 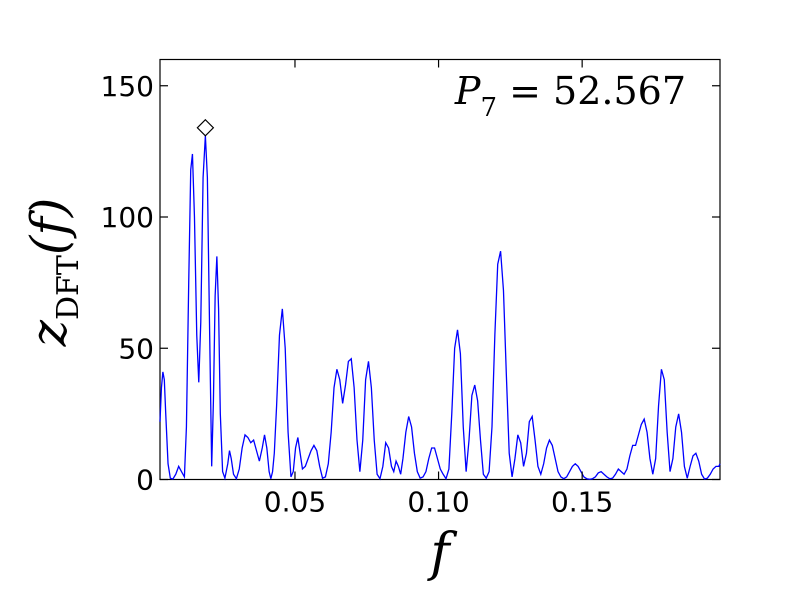 What do you see at coordinates (136, 348) in the screenshot?
I see `y-tick-label: 50` at bounding box center [136, 348].